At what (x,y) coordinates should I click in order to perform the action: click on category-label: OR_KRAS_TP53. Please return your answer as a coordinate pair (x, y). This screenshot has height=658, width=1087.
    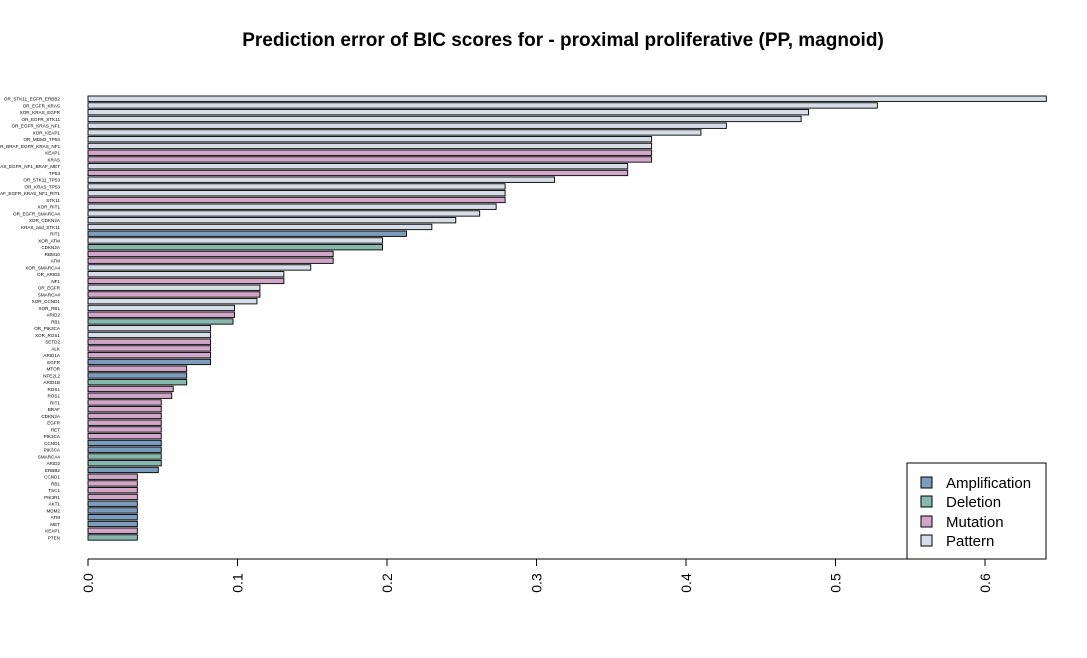
    Looking at the image, I should click on (43, 186).